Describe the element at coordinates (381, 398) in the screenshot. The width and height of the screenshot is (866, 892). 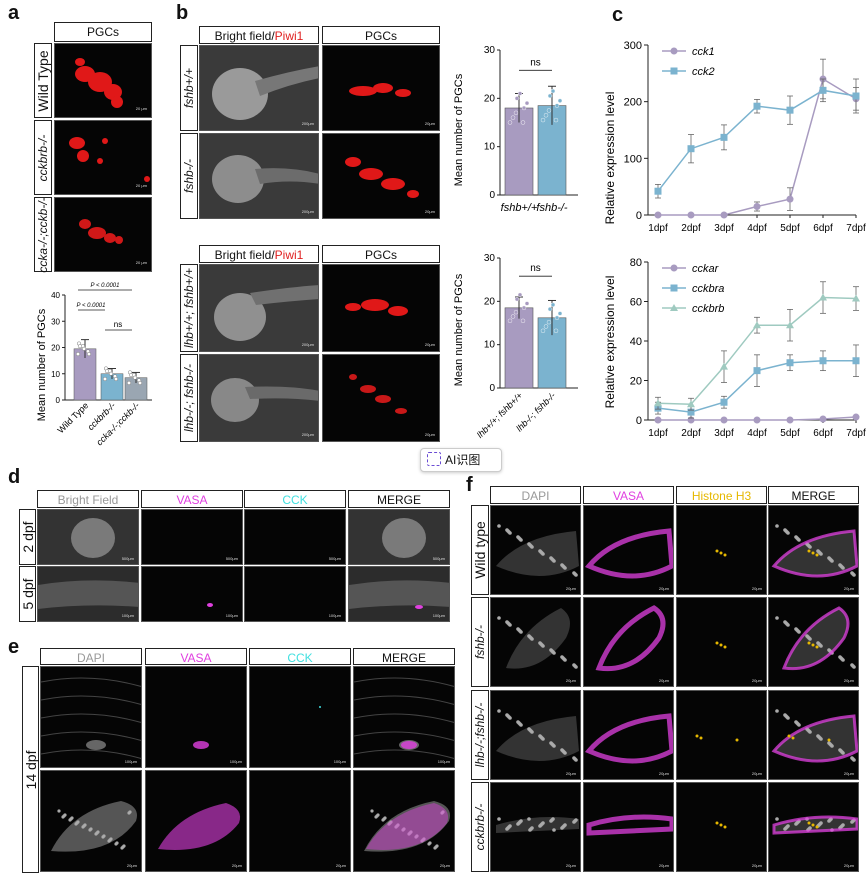
I see `panel-b-pgc-lhb-ko: 20μm` at that location.